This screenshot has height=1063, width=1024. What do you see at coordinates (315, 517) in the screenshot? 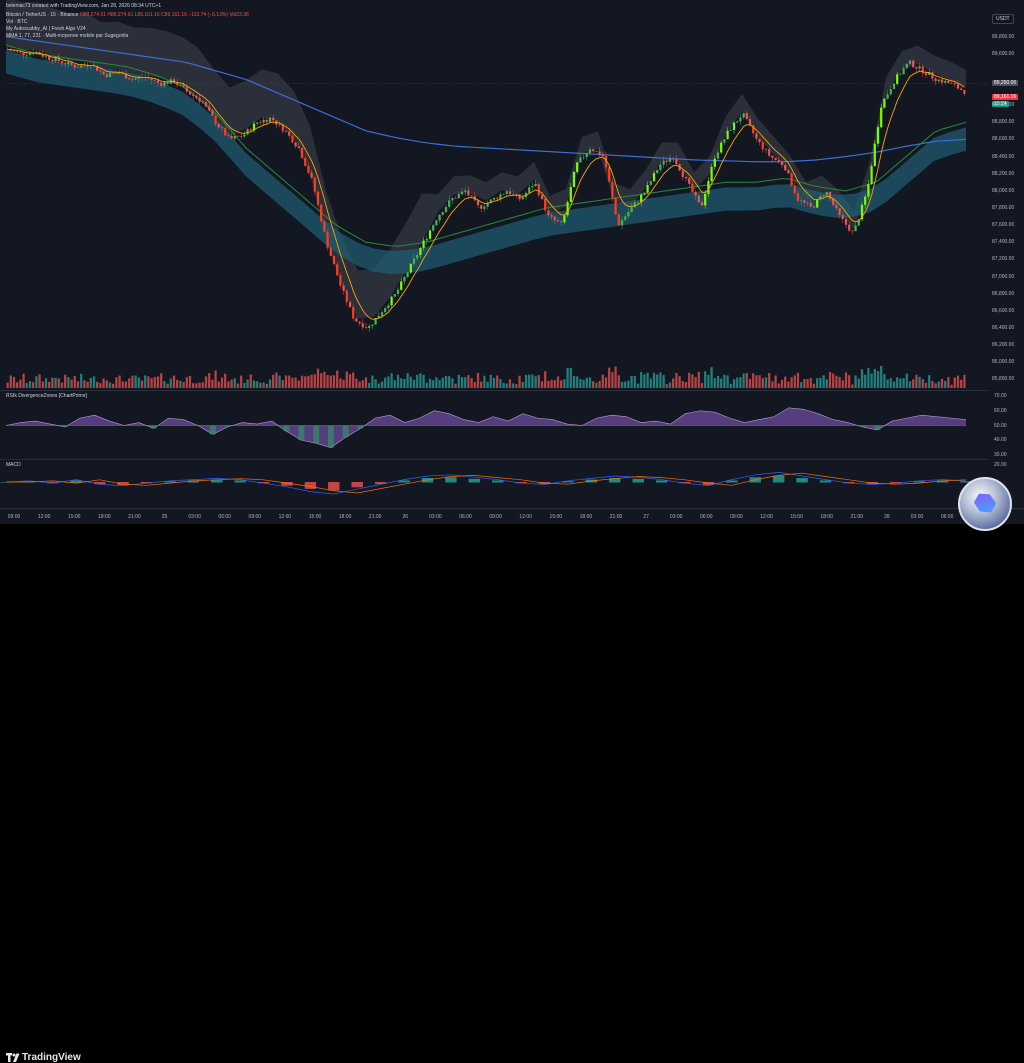
I see `time-tick-label: 15:00` at bounding box center [315, 517].